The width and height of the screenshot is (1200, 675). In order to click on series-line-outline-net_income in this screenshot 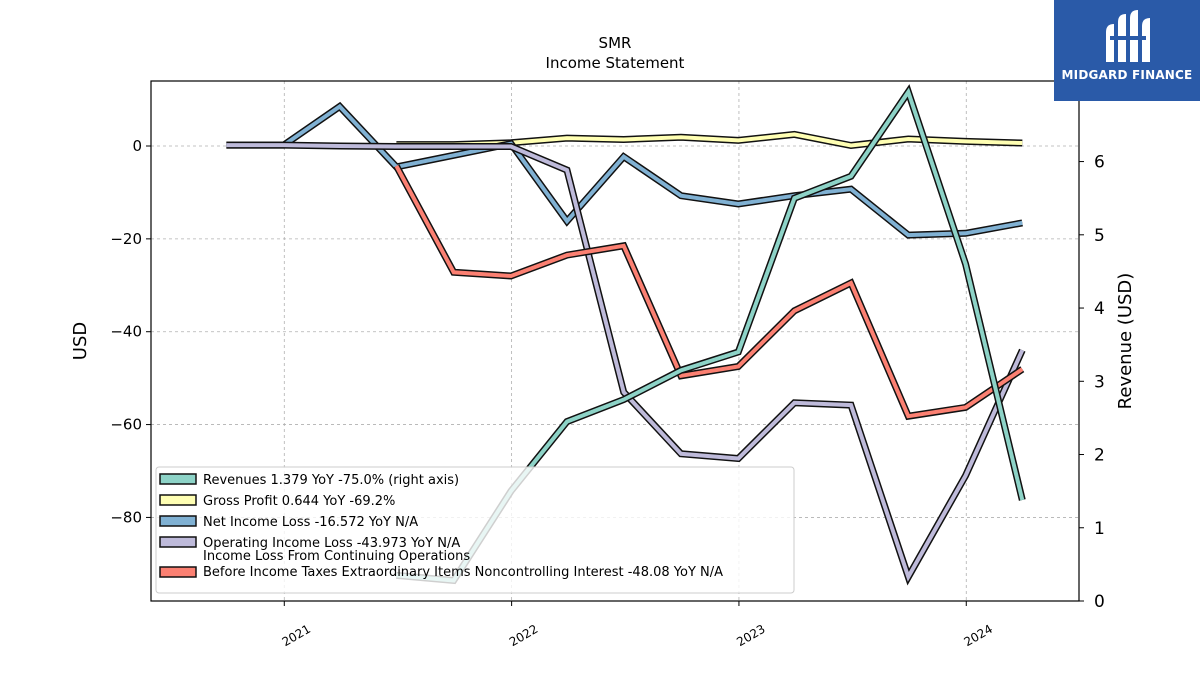, I will do `click(624, 170)`.